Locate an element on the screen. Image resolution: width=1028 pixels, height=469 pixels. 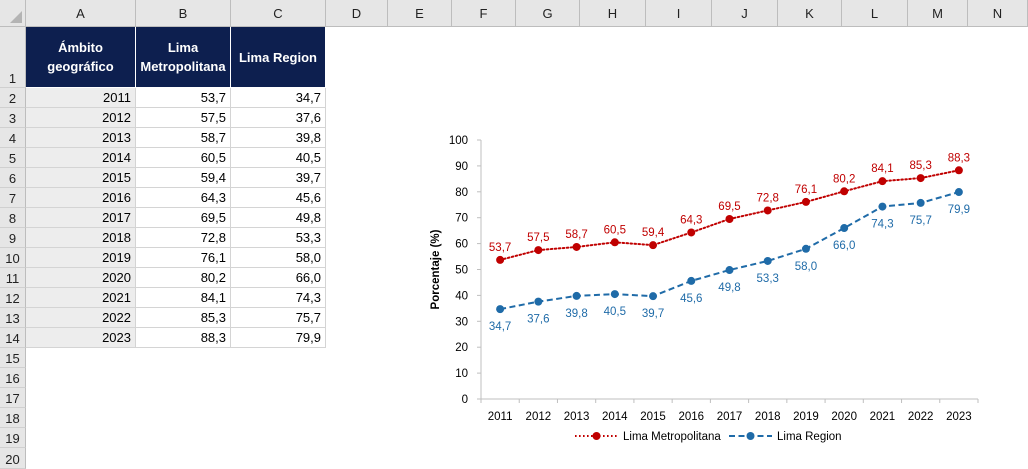
value-cell: 69,5 is located at coordinates (183, 218).